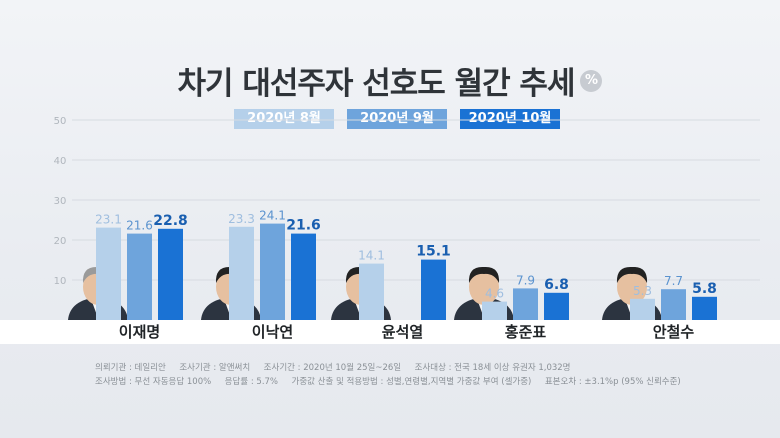 This screenshot has height=438, width=780. What do you see at coordinates (376, 84) in the screenshot?
I see `chart-title: 차기 대선주자 선호도 월간 추세` at bounding box center [376, 84].